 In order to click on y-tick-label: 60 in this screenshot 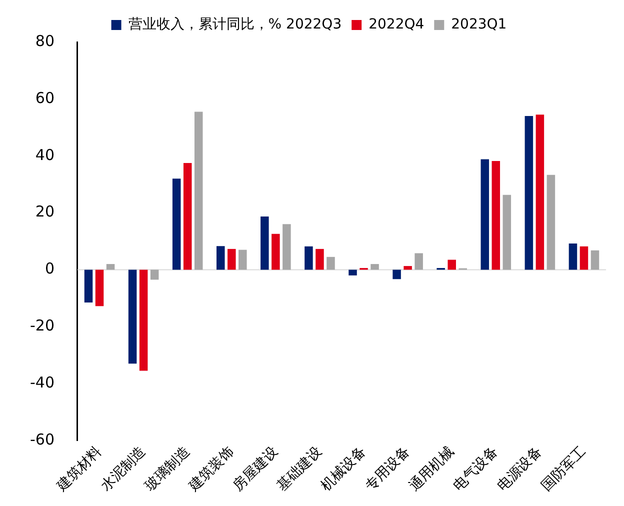, I will do `click(44, 97)`.